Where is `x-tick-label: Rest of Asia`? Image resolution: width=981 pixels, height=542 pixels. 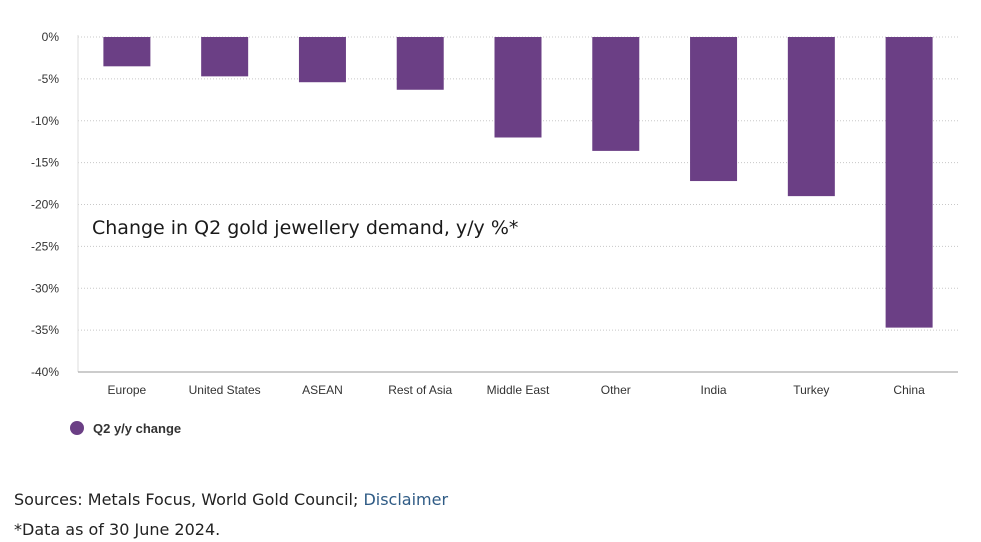 x-tick-label: Rest of Asia is located at coordinates (420, 390).